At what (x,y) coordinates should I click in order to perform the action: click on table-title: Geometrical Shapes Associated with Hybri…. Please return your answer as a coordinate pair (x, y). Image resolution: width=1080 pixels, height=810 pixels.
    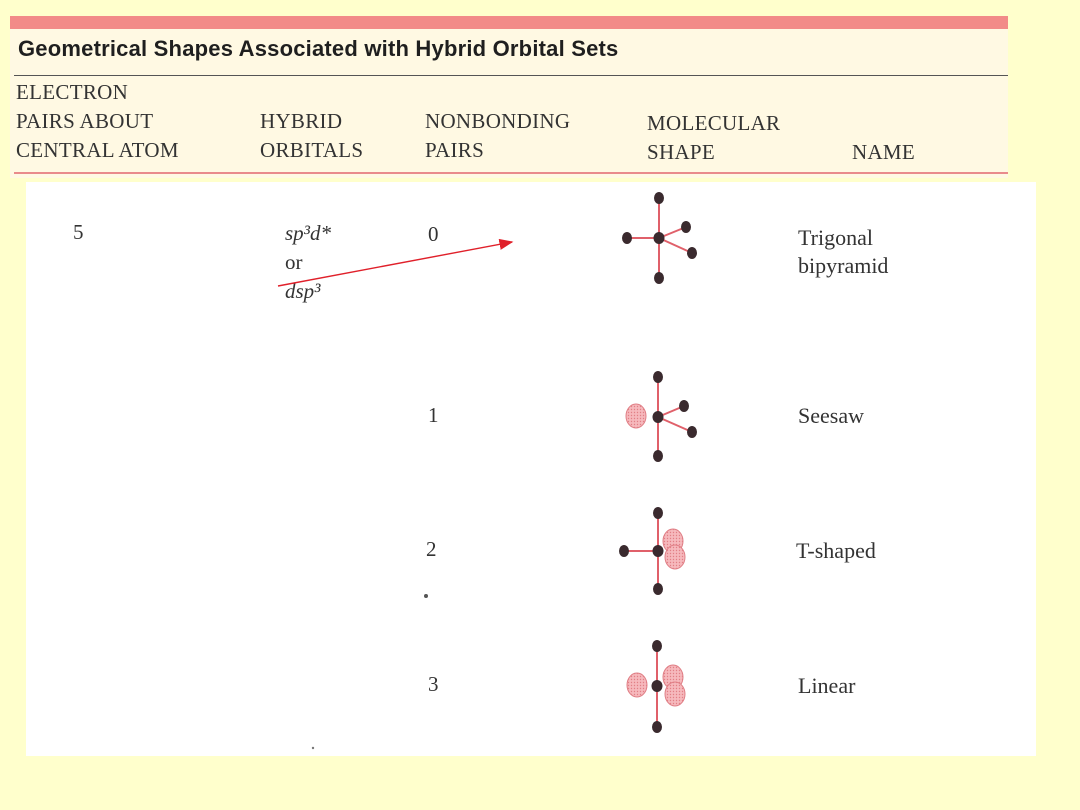
    Looking at the image, I should click on (318, 48).